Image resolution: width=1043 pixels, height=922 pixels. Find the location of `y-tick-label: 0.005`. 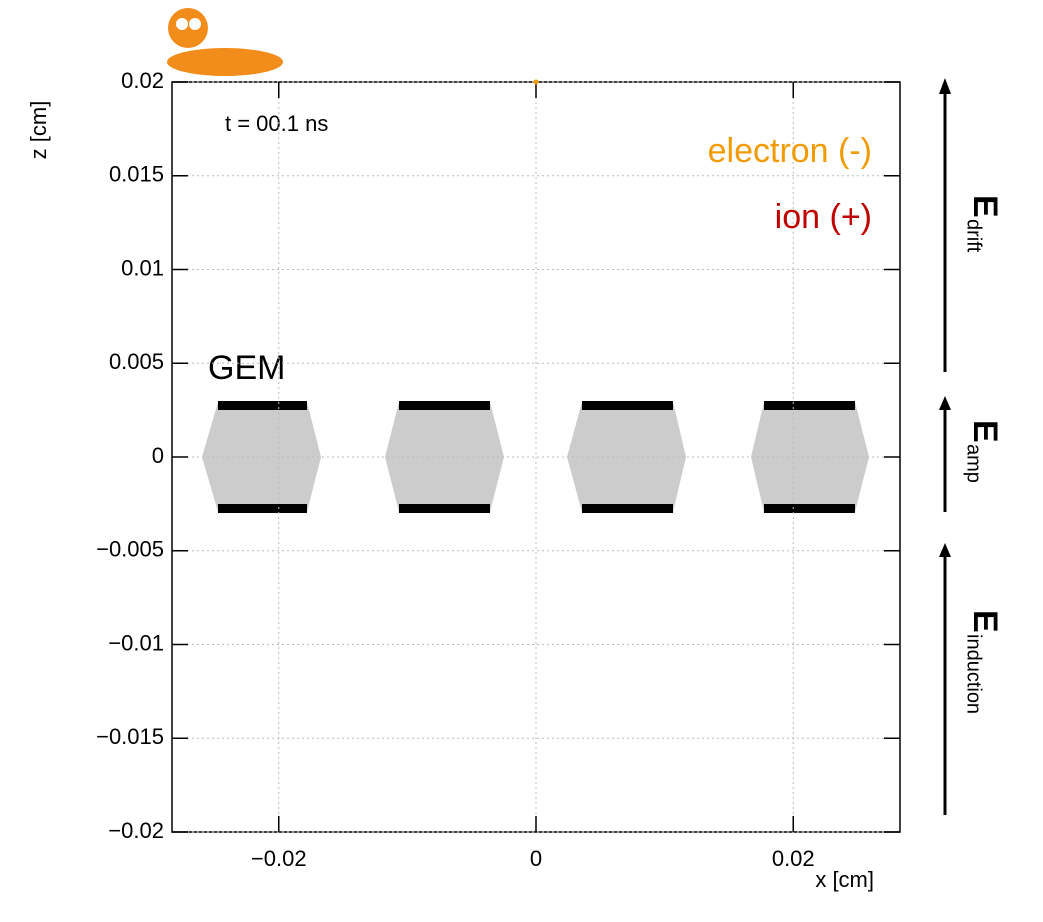

y-tick-label: 0.005 is located at coordinates (136, 361).